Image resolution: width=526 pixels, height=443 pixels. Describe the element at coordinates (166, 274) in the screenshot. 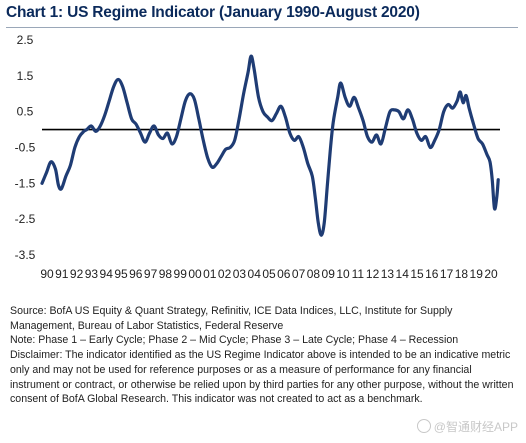

I see `x-tick-label: 98` at that location.